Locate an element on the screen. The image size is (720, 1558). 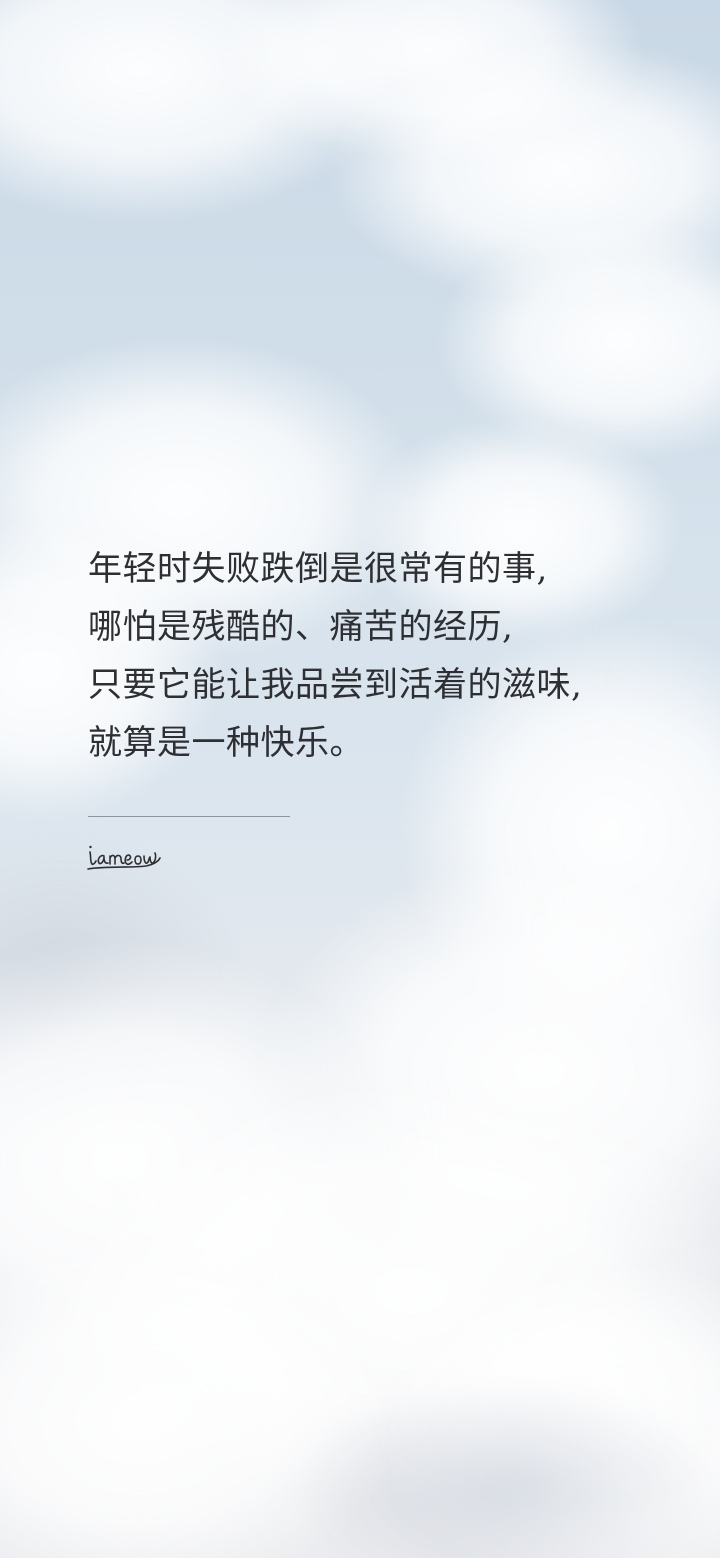
quote-line: 年轻时失败跌倒是很常有的事, is located at coordinates (318, 569).